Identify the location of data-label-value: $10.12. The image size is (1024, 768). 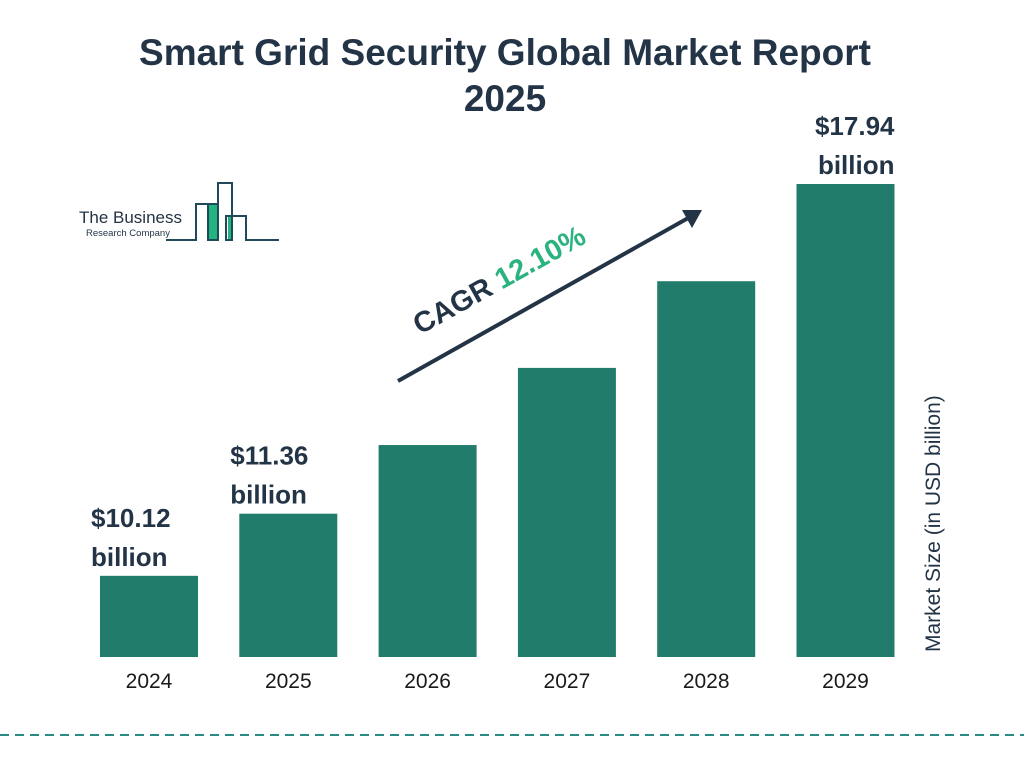
(131, 518).